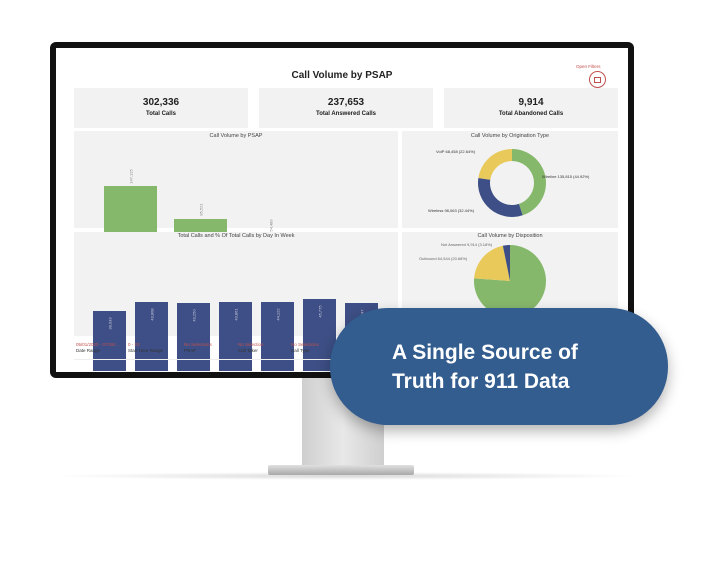  I want to click on data-label: 43,808, so click(151, 314).